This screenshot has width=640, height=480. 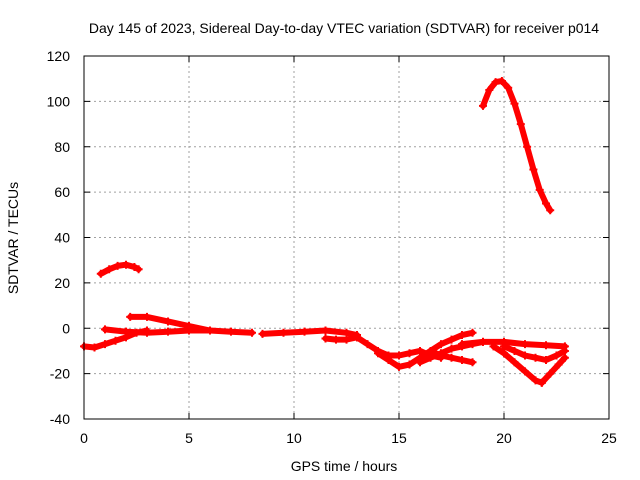 I want to click on y-tick-label: 60, so click(x=62, y=192).